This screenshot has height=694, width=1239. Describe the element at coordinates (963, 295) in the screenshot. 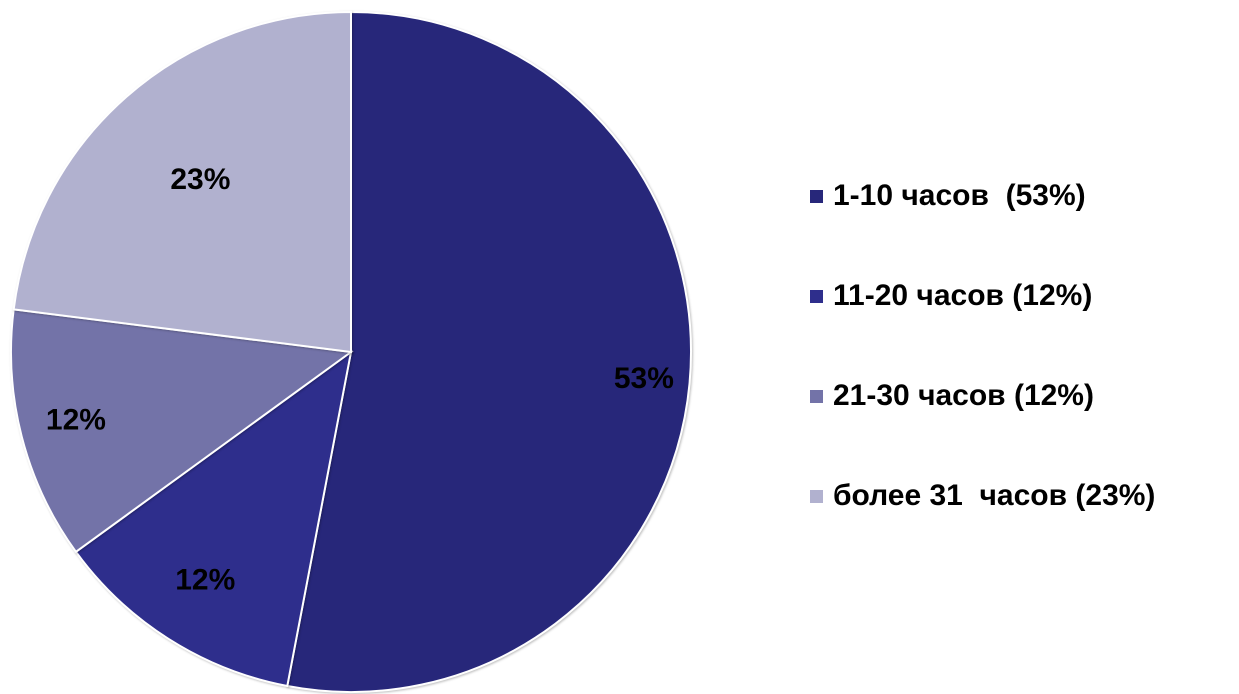

I see `legend-label: 11-20 часов (12%)` at that location.